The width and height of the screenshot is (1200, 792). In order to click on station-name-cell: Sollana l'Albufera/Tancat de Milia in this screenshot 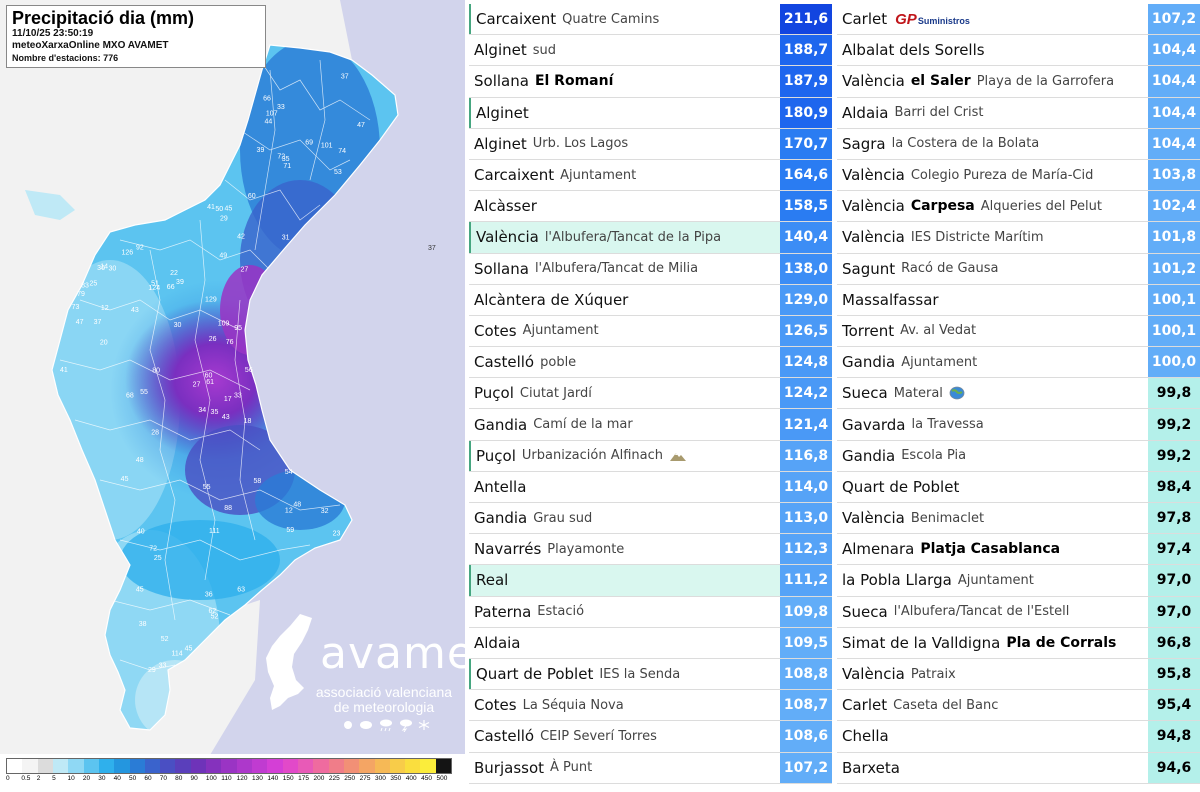, I will do `click(624, 269)`.